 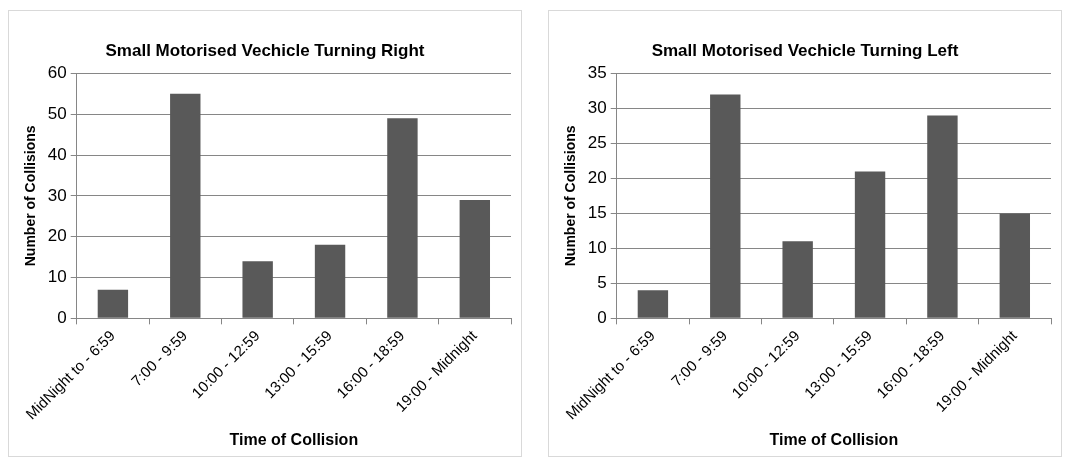 What do you see at coordinates (805, 50) in the screenshot?
I see `chart-title: Small Motorised Vechicle Turning Left` at bounding box center [805, 50].